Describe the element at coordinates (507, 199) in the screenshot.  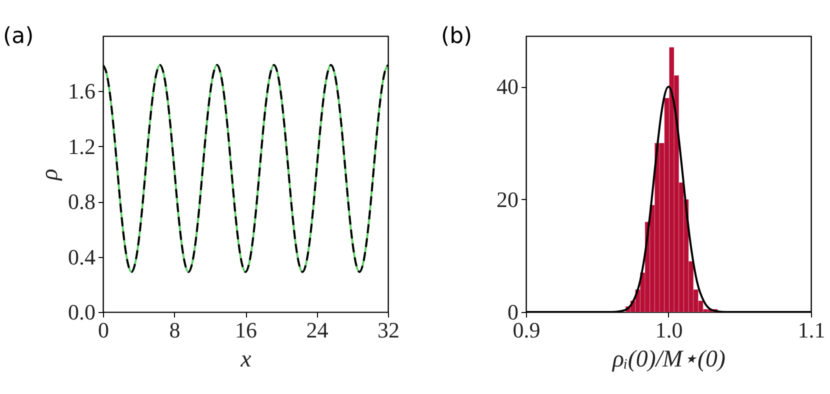
I see `y-tick-label: 20` at that location.